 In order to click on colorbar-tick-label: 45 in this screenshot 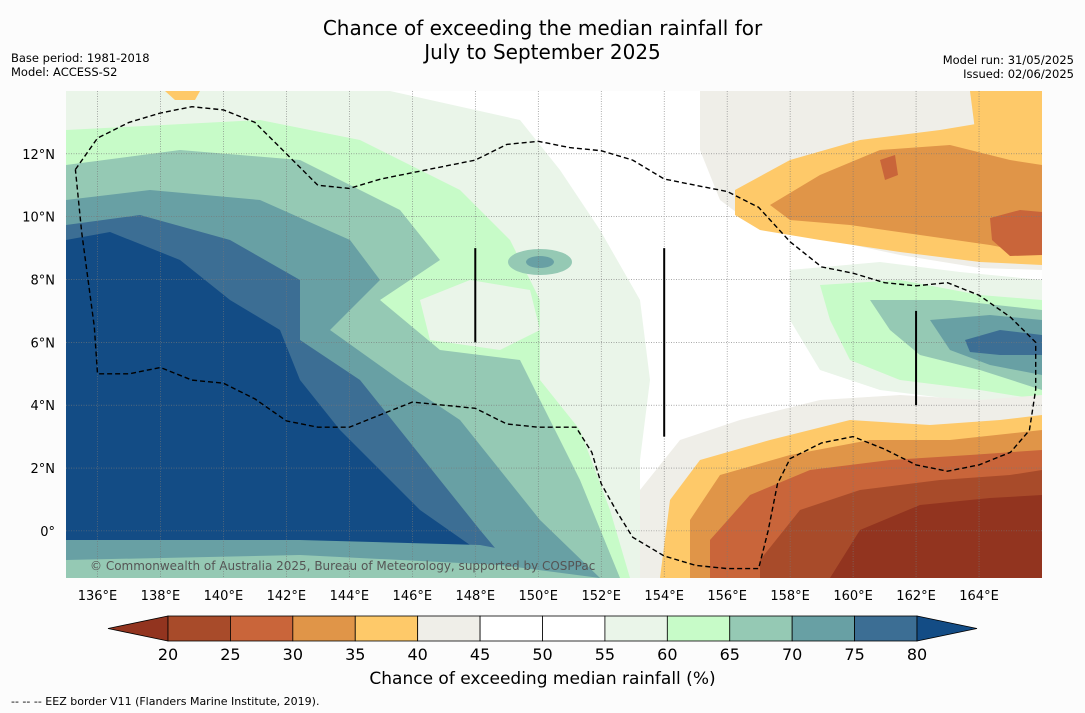, I will do `click(480, 654)`.